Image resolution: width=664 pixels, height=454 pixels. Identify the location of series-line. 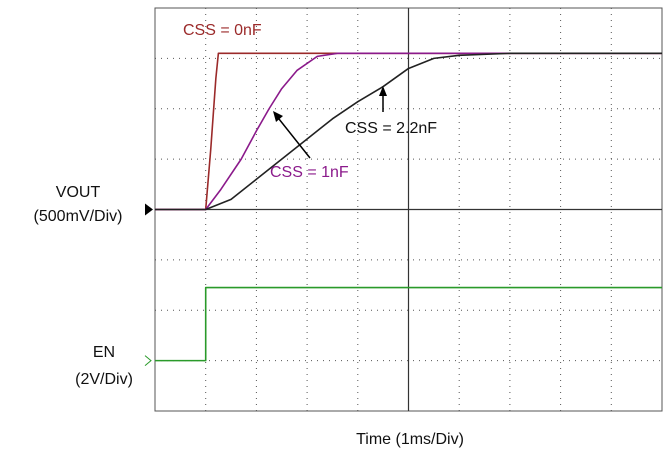
(408, 324).